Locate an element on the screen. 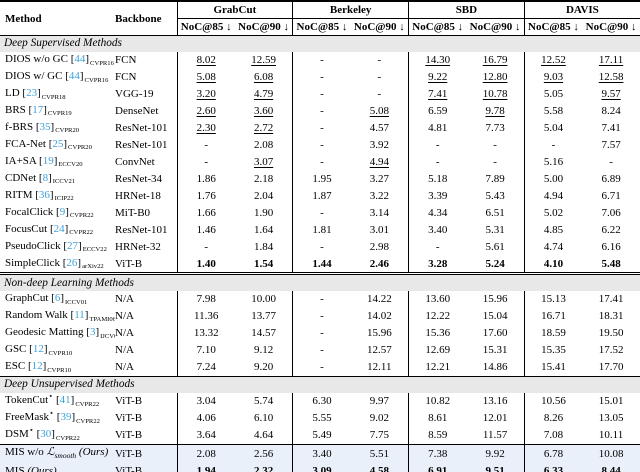 The width and height of the screenshot is (640, 472). noc-value: 6.22 is located at coordinates (611, 229).